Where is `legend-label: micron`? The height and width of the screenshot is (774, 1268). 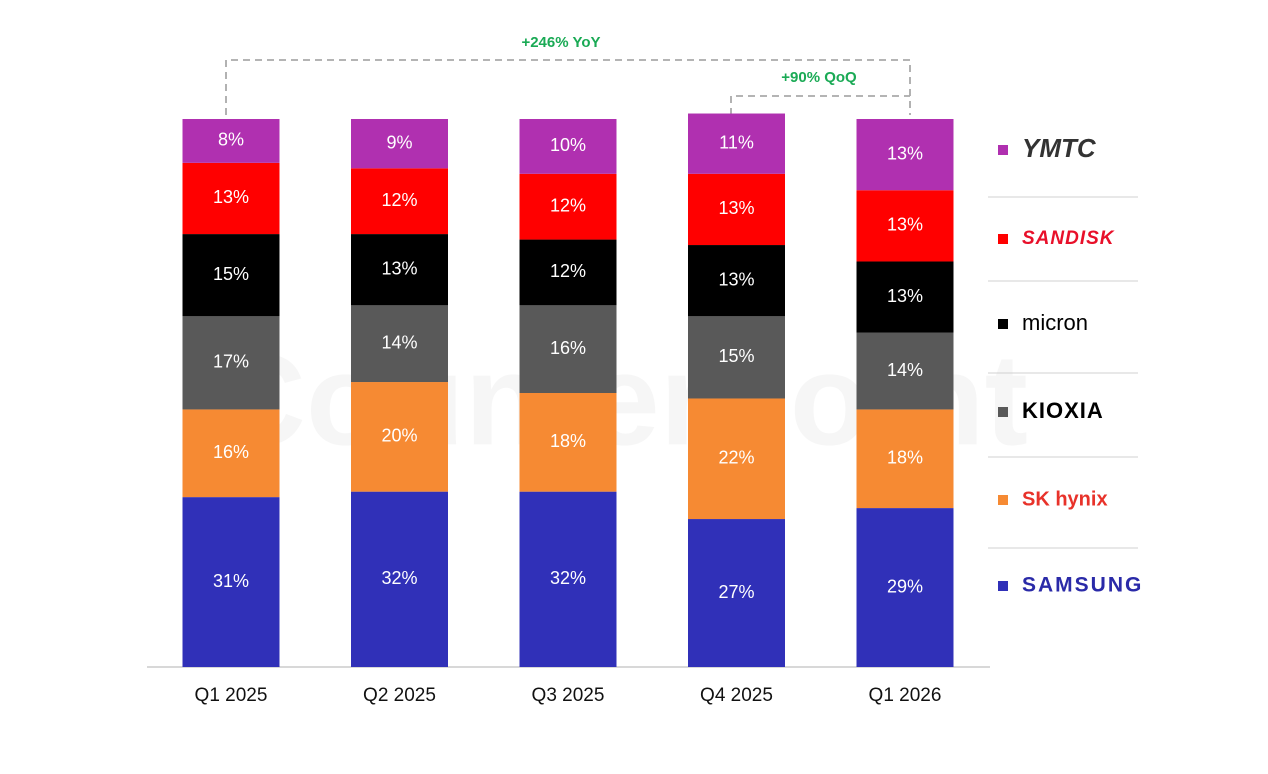
legend-label: micron is located at coordinates (1055, 322).